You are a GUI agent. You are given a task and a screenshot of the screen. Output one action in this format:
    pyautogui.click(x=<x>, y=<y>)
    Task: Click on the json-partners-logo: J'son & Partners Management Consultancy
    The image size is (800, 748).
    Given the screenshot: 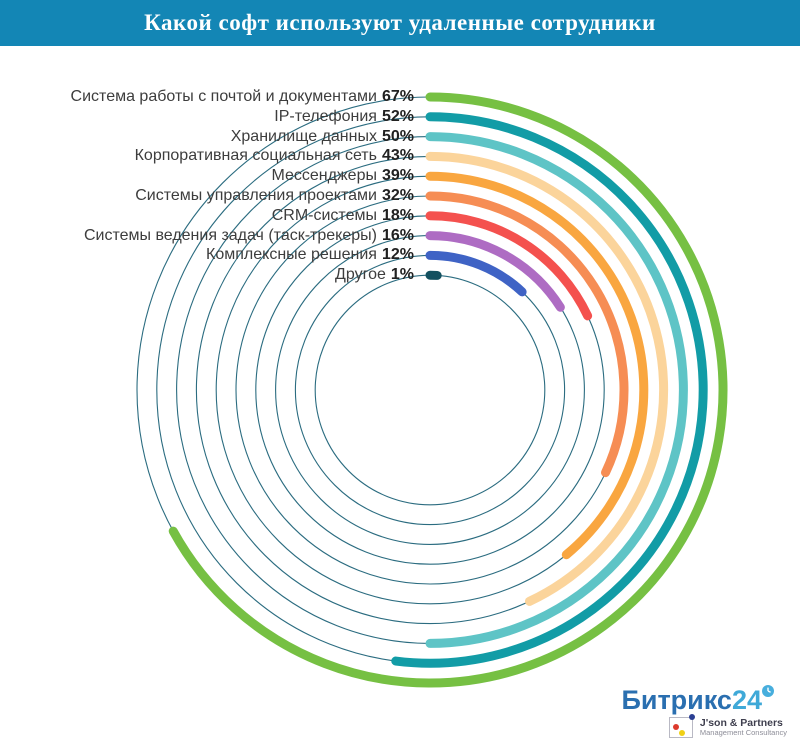 What is the action you would take?
    pyautogui.click(x=727, y=726)
    